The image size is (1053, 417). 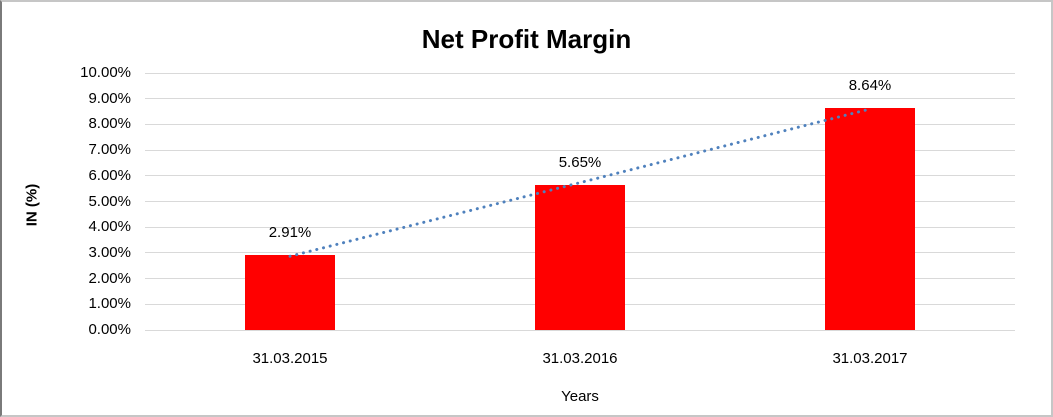 What do you see at coordinates (109, 98) in the screenshot?
I see `y-tick-label: 9.00%` at bounding box center [109, 98].